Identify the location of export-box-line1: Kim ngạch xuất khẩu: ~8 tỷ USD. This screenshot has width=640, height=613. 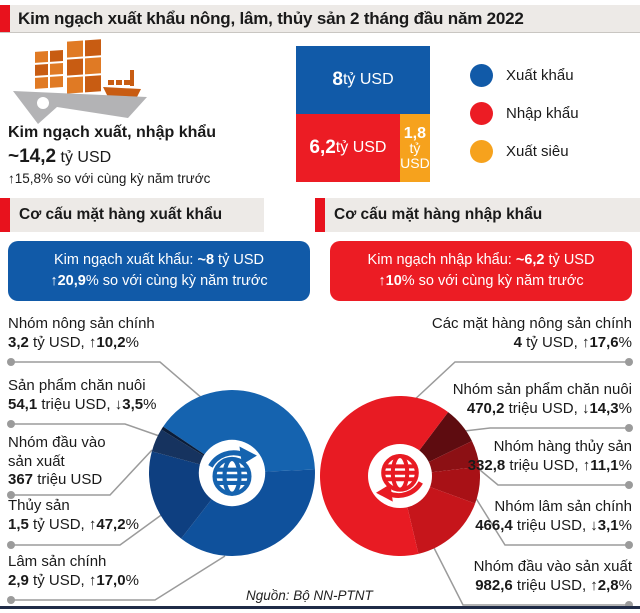
(159, 260).